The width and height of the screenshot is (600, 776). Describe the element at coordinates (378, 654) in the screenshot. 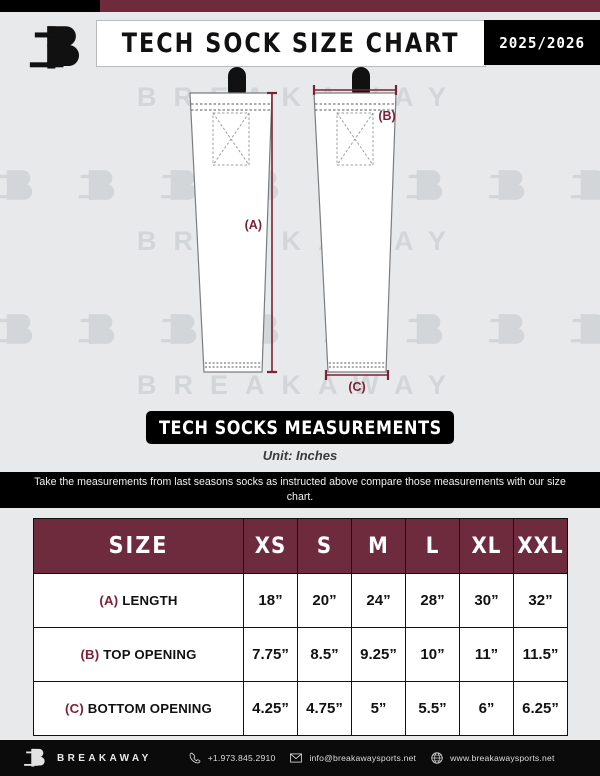

I see `cell-top-m: 9.25”` at that location.